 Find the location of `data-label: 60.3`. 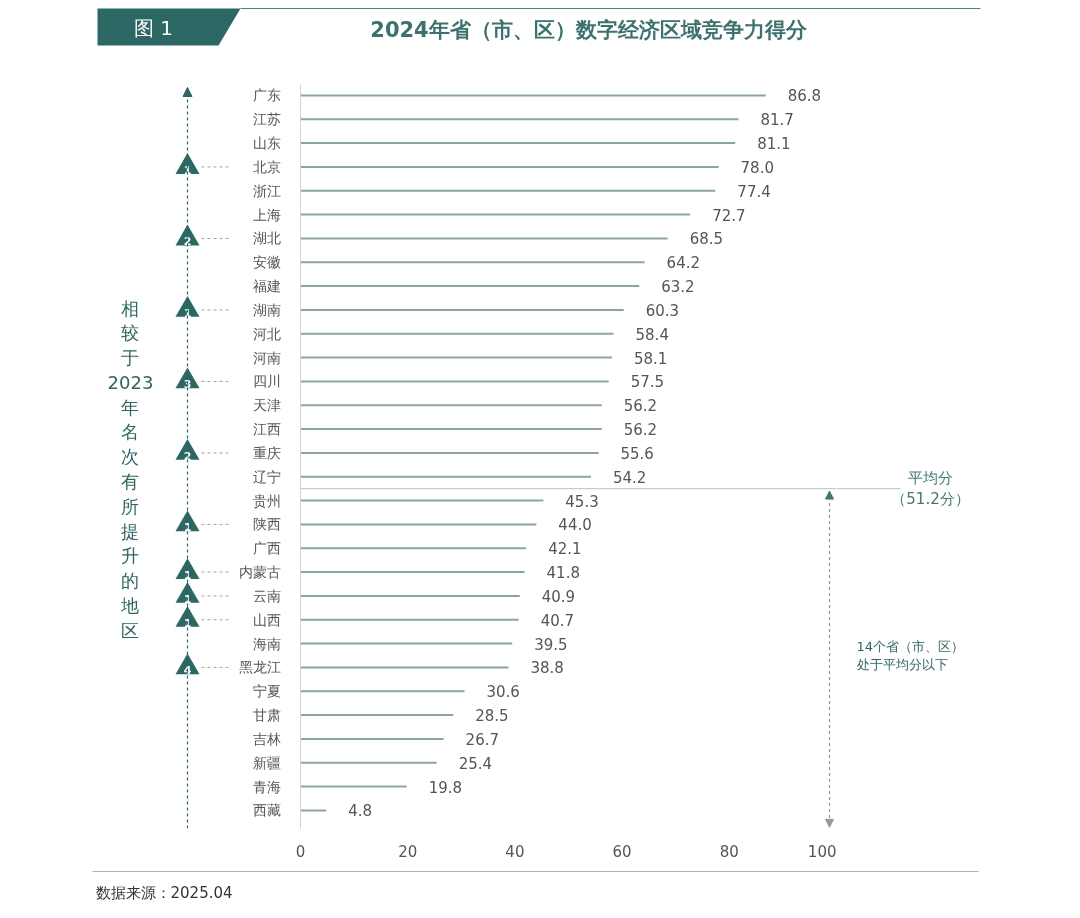

data-label: 60.3 is located at coordinates (662, 310).